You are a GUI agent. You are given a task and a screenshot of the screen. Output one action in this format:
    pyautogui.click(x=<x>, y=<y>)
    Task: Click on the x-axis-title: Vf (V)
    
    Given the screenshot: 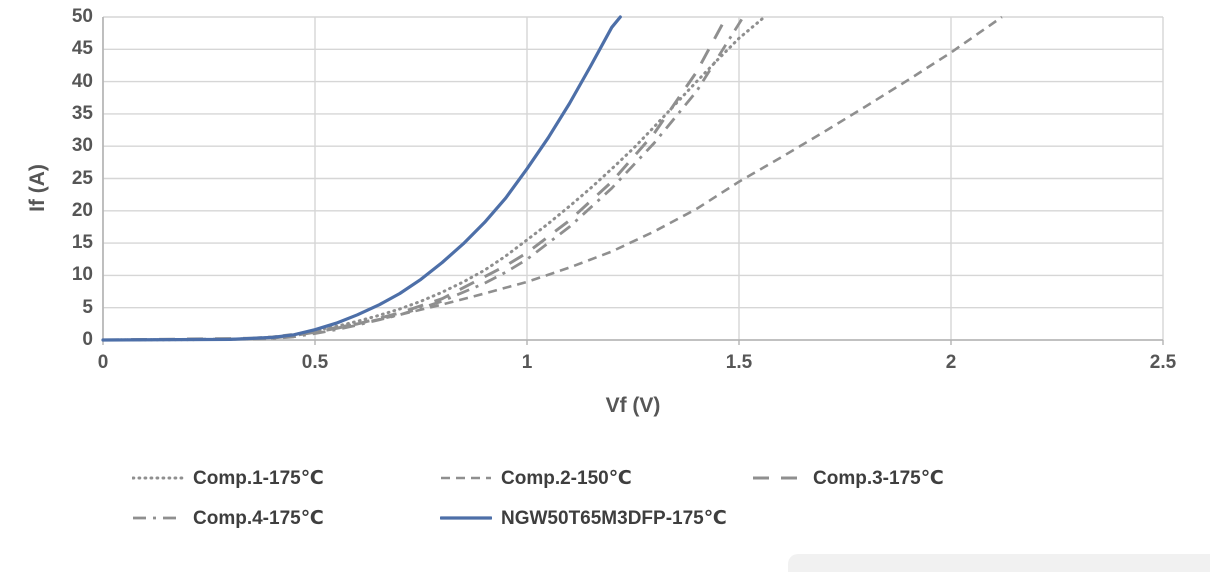 What is the action you would take?
    pyautogui.click(x=633, y=405)
    